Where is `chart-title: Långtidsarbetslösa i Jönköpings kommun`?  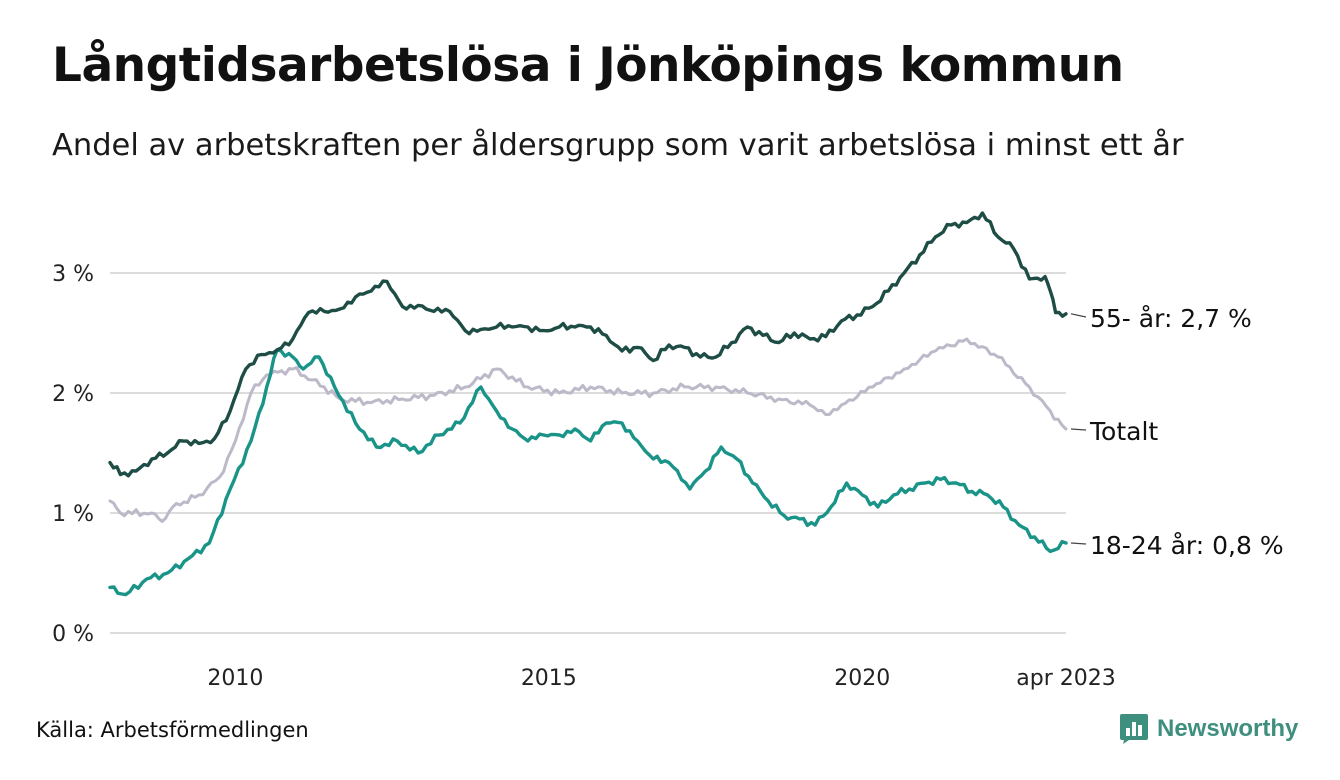
chart-title: Långtidsarbetslösa i Jönköpings kommun is located at coordinates (588, 65).